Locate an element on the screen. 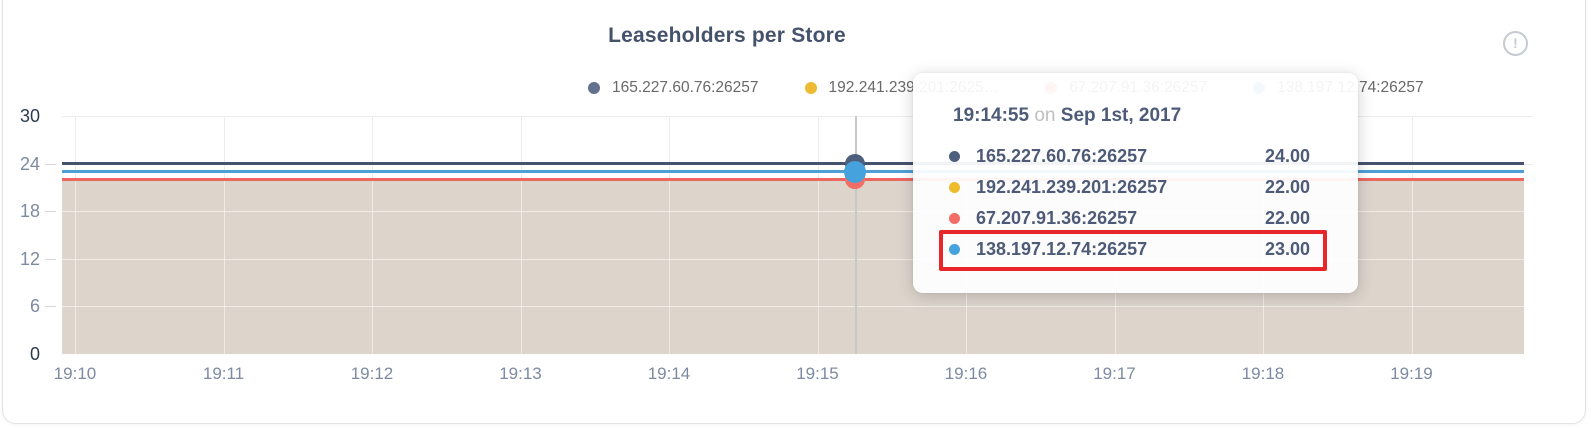  tooltip-timestamp: 19:14:55 on Sep 1st, 2017 is located at coordinates (1067, 116).